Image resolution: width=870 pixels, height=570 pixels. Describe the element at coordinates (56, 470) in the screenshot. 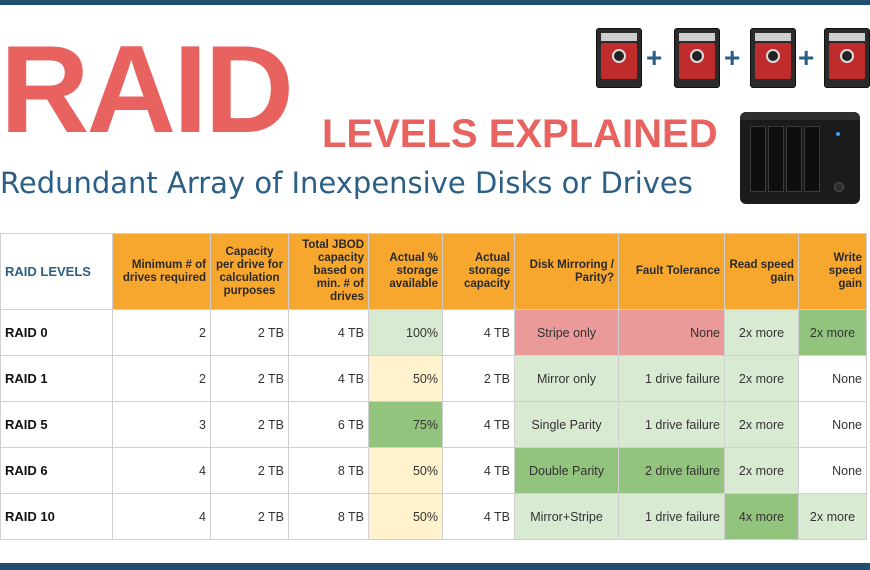

I see `raid-level-cell: RAID 6` at that location.